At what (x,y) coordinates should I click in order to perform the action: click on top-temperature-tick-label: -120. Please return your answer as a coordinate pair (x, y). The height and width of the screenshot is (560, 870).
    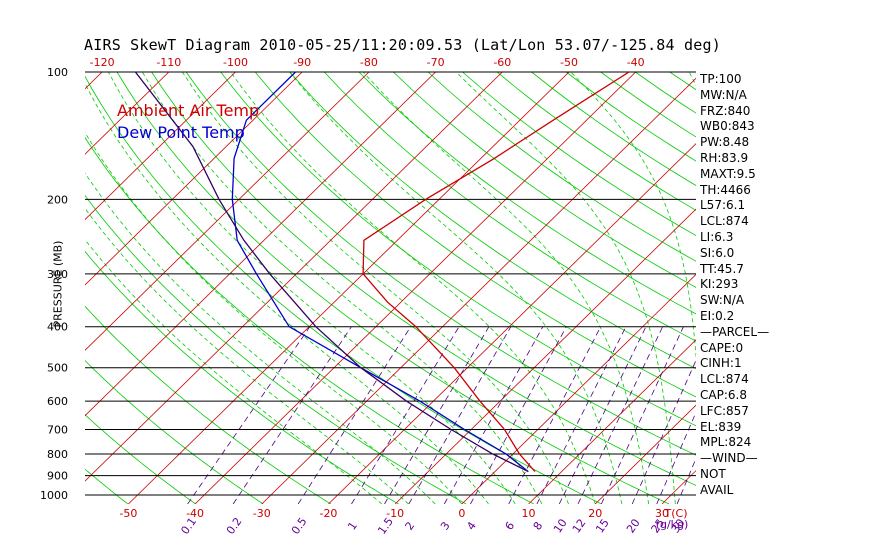
    Looking at the image, I should click on (102, 62).